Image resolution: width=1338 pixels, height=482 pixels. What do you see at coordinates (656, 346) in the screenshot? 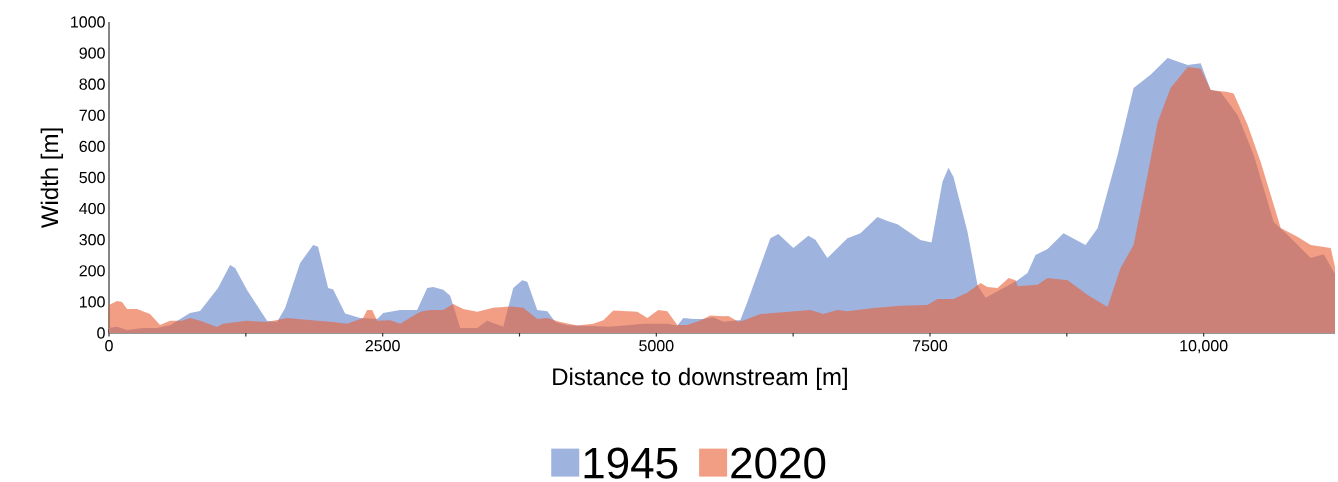
I see `x-tick-label: 5000` at bounding box center [656, 346].